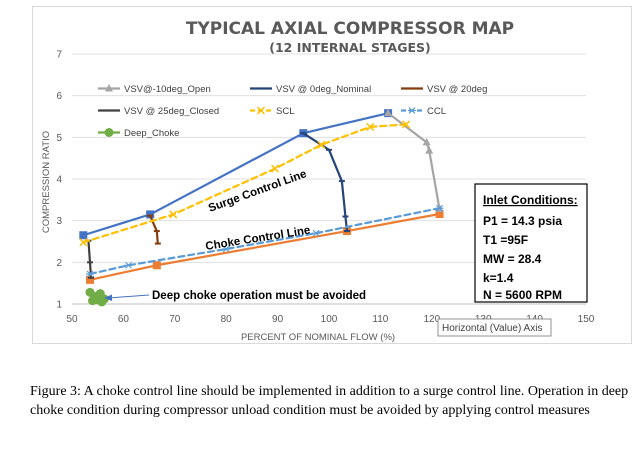  What do you see at coordinates (59, 96) in the screenshot?
I see `y-tick-label: 6` at bounding box center [59, 96].